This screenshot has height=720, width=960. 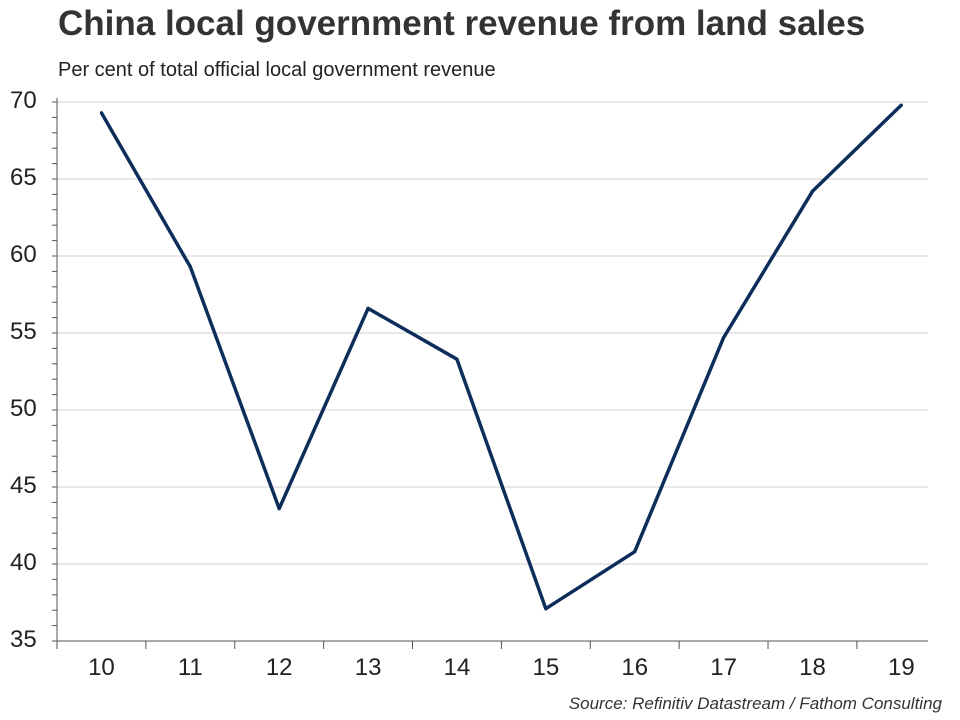 What do you see at coordinates (812, 667) in the screenshot?
I see `x-tick-label-18: 18` at bounding box center [812, 667].